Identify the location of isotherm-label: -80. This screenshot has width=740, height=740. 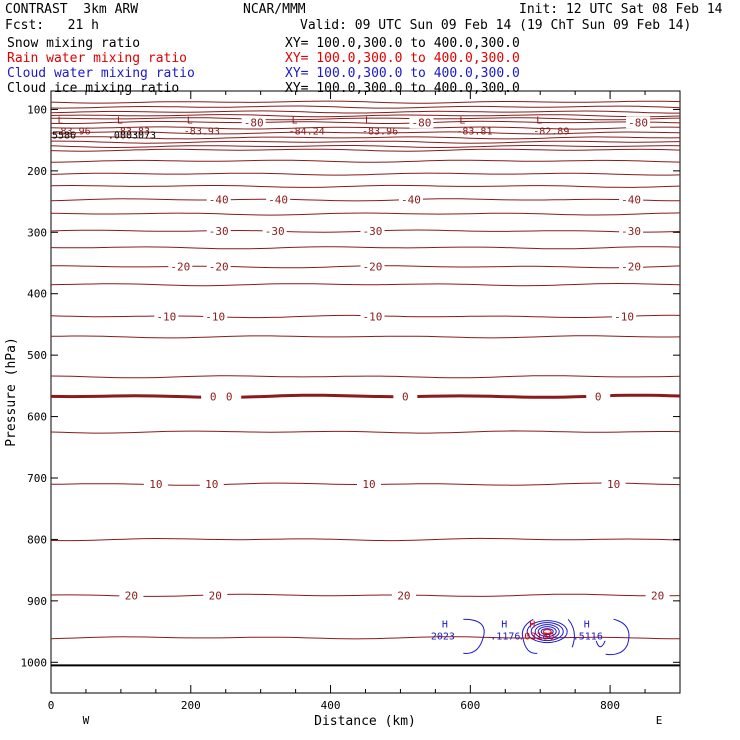
(254, 122).